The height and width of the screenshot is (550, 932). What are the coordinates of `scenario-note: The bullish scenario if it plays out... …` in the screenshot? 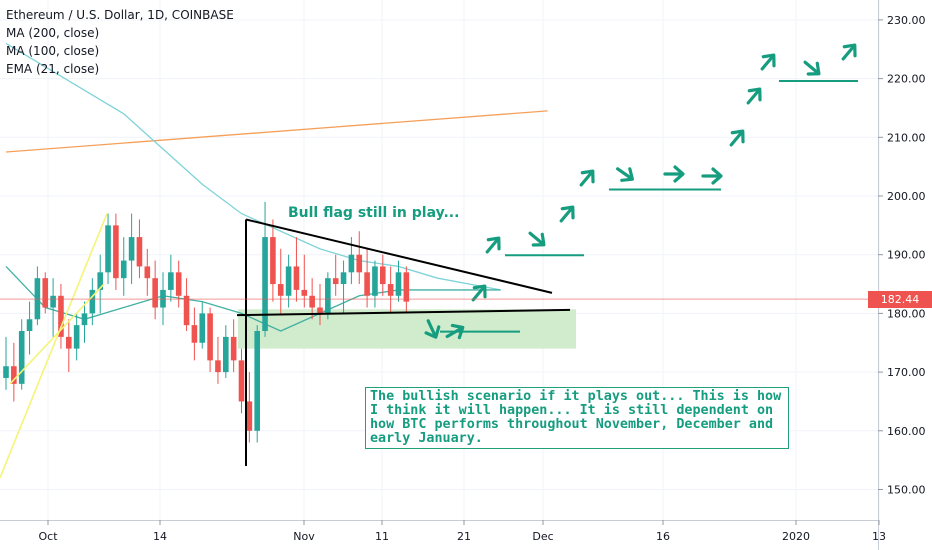 It's located at (577, 418).